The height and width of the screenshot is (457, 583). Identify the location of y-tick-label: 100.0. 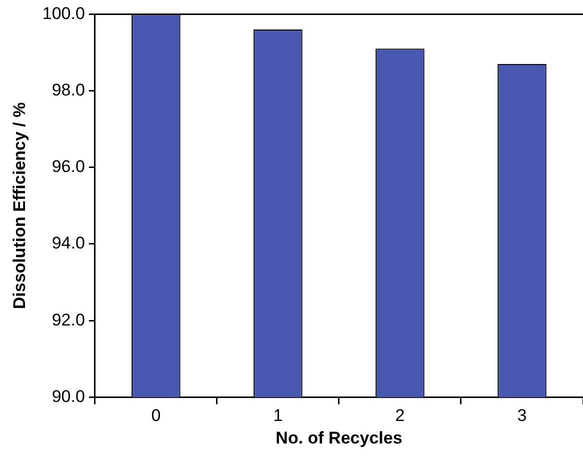
(63, 13).